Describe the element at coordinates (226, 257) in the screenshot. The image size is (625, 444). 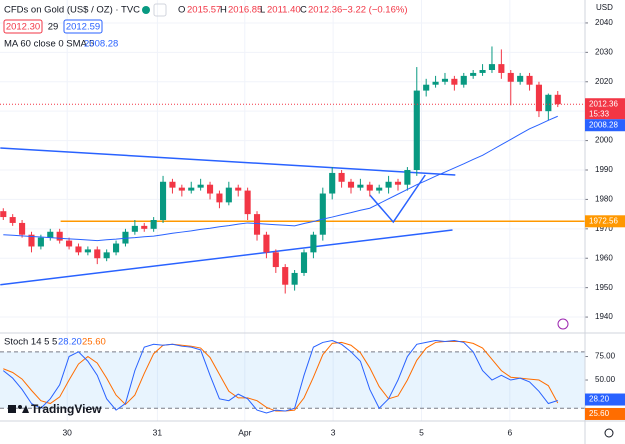
I see `trend-line` at that location.